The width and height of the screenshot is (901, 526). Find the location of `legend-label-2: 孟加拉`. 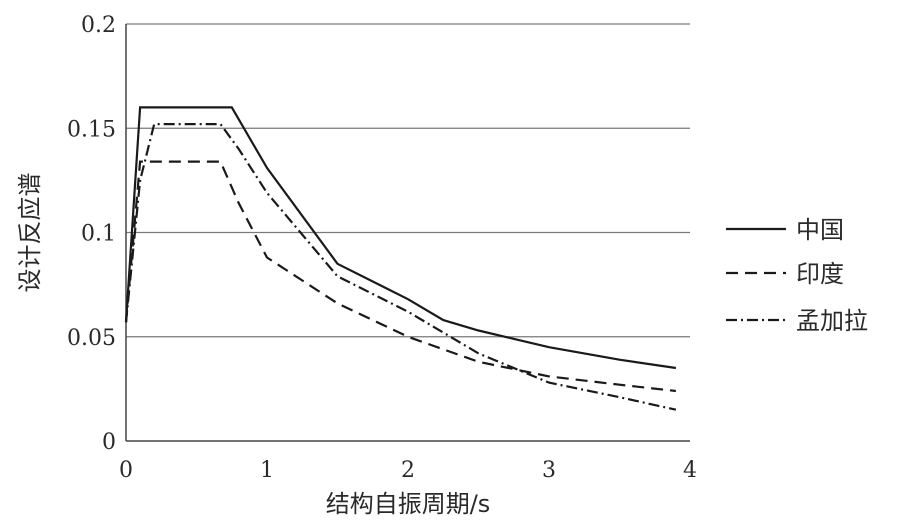

legend-label-2: 孟加拉 is located at coordinates (832, 321).